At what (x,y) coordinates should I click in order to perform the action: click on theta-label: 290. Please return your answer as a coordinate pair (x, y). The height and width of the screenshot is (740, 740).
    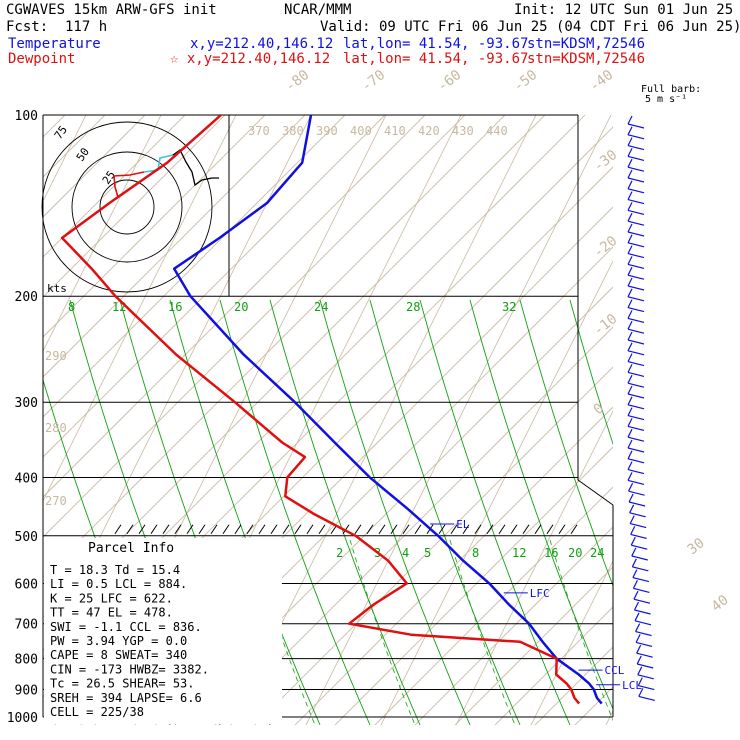
    Looking at the image, I should click on (56, 356).